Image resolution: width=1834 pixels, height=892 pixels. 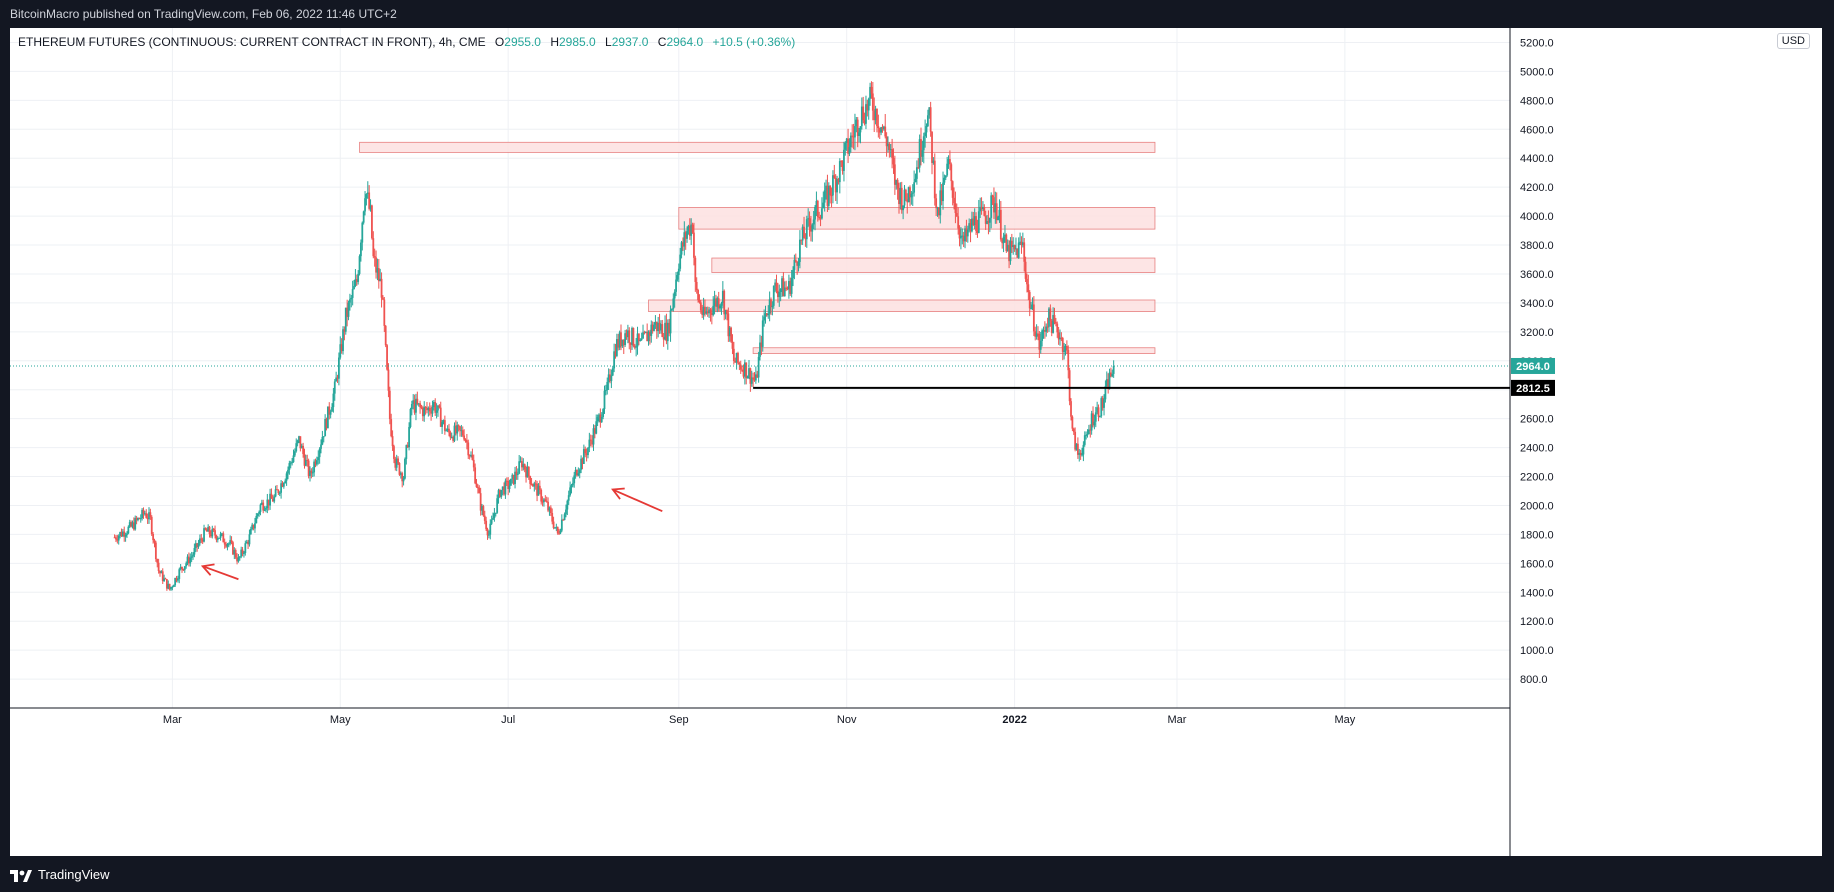 I want to click on y-tick-label: 4000.0, so click(x=1537, y=217).